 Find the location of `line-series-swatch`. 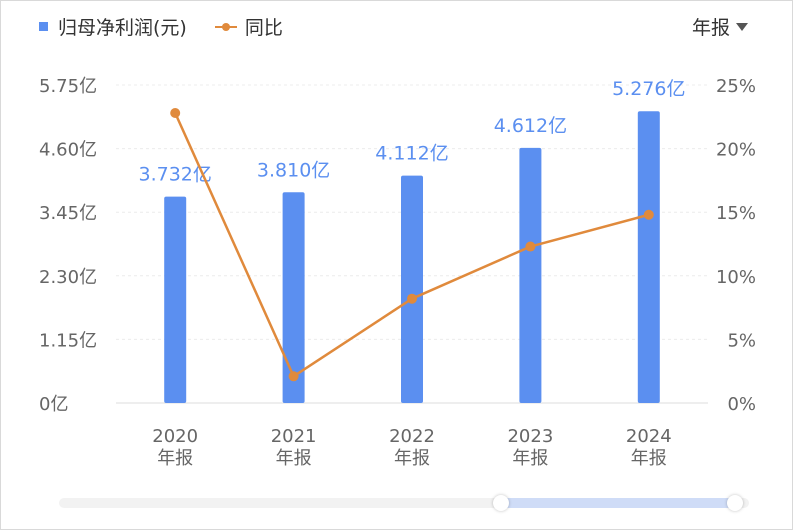

line-series-swatch is located at coordinates (225, 27).